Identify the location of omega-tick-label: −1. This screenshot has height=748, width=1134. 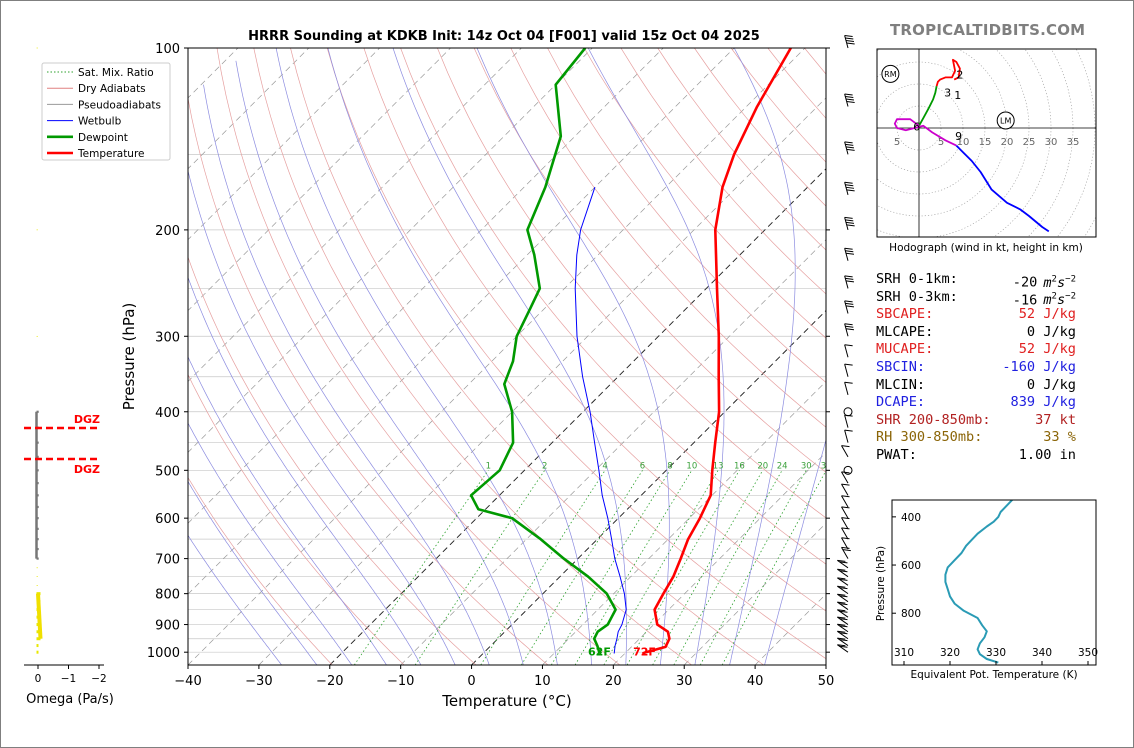
(68, 679).